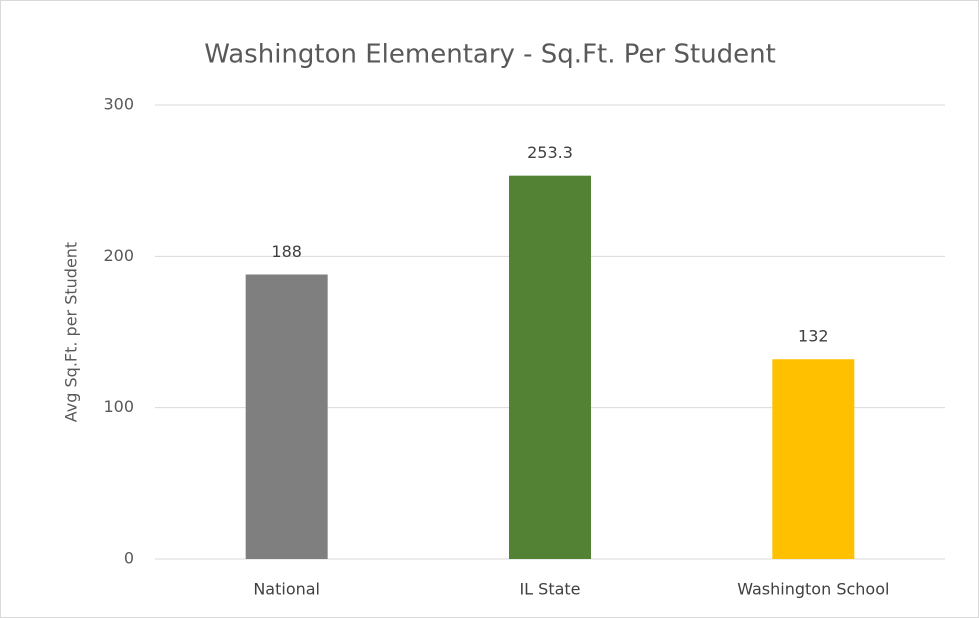 The width and height of the screenshot is (979, 618). I want to click on x-tick-label: National, so click(286, 589).